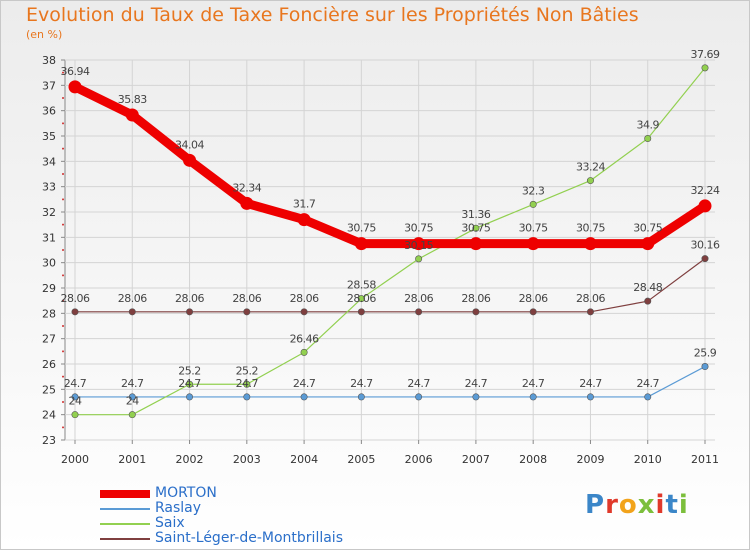 The width and height of the screenshot is (750, 550). I want to click on x-tick-label: 2007, so click(476, 459).